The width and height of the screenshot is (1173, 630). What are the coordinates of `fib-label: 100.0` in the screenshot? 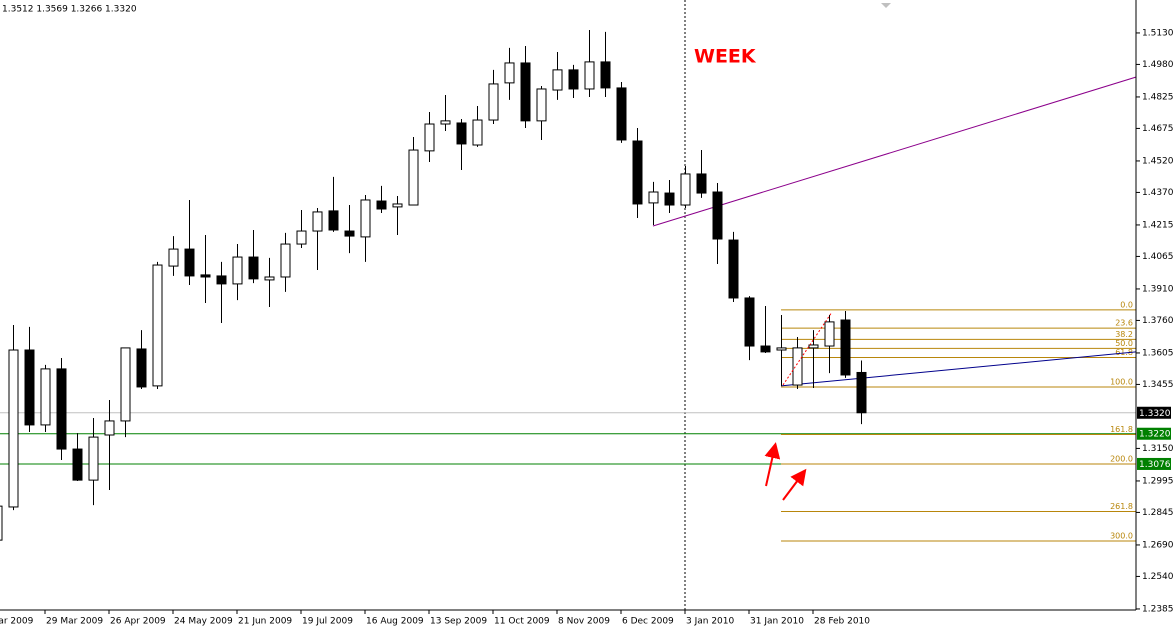 It's located at (1121, 381).